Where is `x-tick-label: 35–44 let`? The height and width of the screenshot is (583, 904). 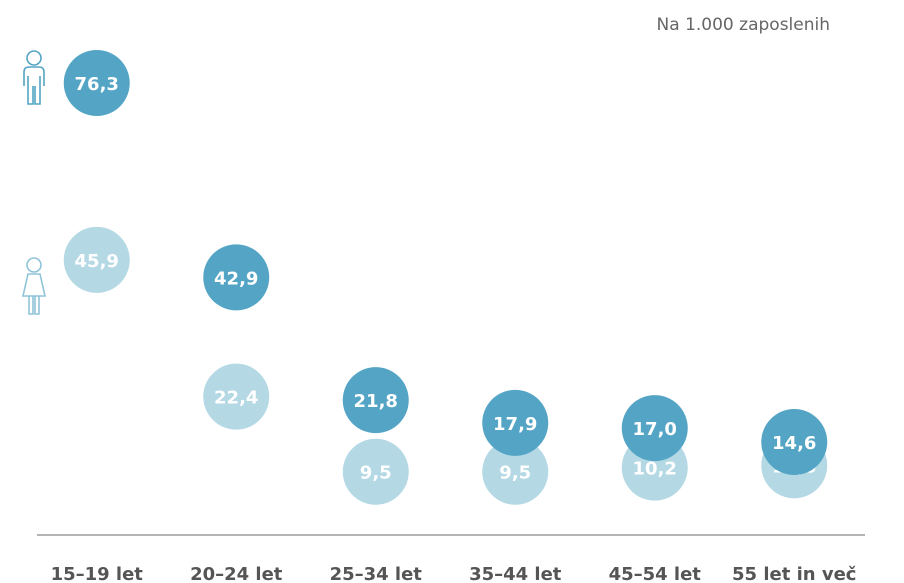 x-tick-label: 35–44 let is located at coordinates (515, 573).